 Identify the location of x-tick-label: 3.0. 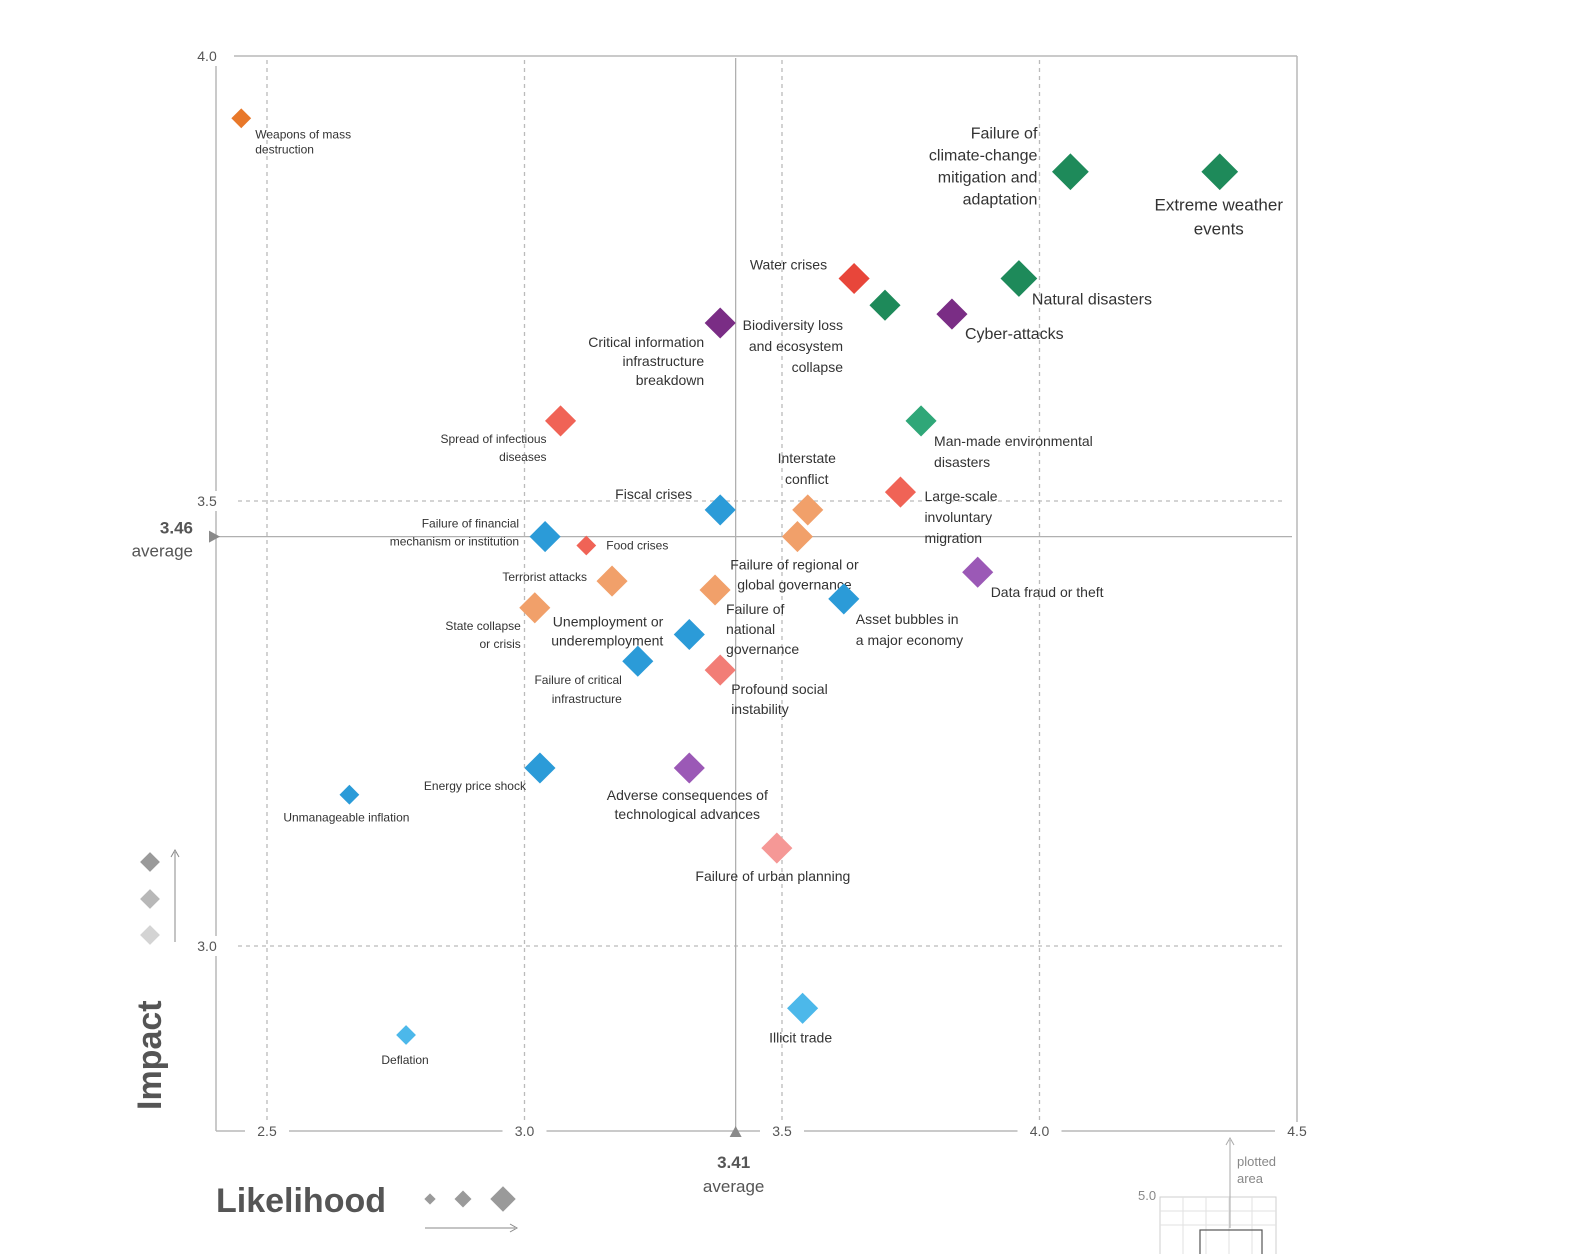
(525, 1131).